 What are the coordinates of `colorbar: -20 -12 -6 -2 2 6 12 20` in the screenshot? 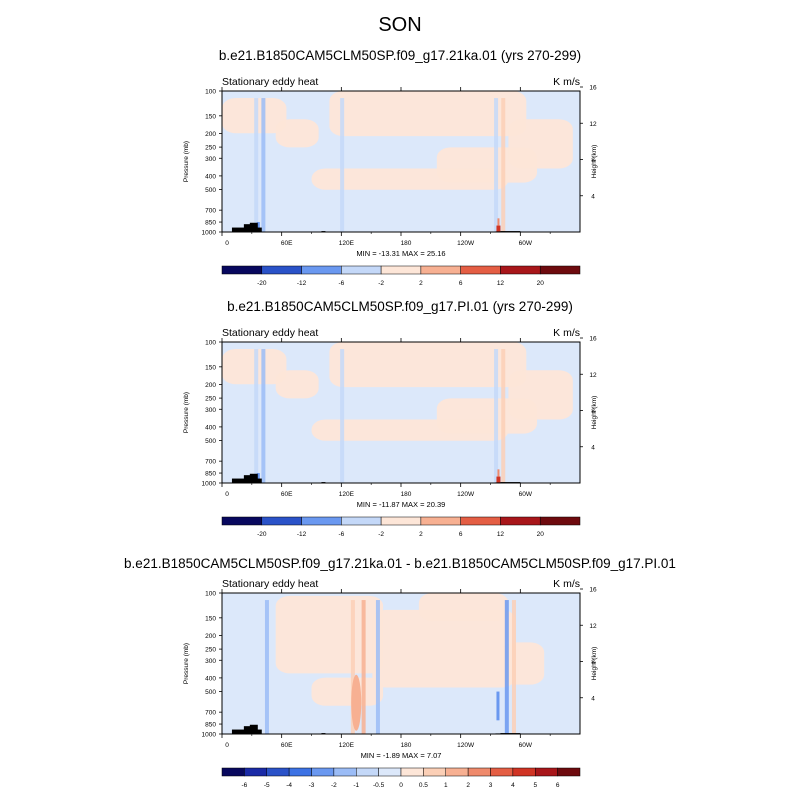 It's located at (401, 527).